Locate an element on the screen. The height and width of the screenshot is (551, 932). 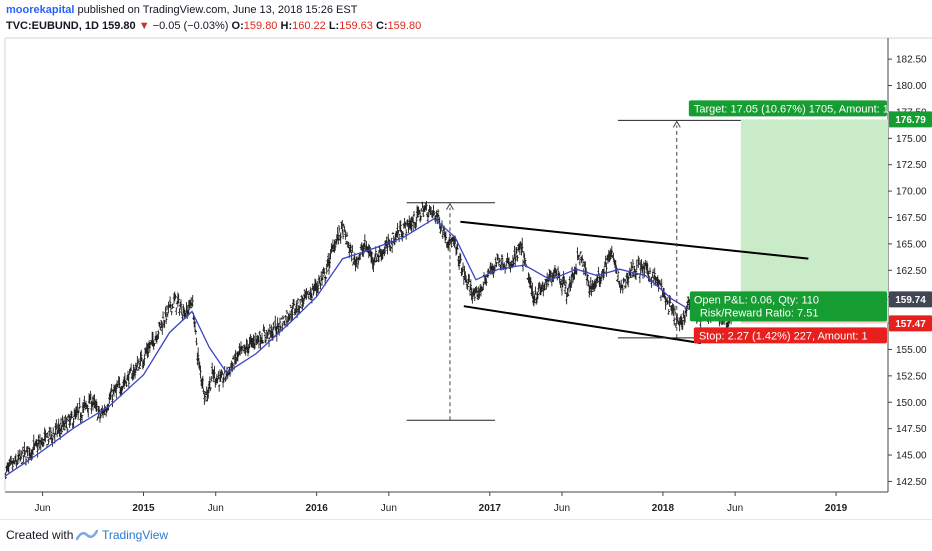
y-tick-label: 155.00 is located at coordinates (911, 350).